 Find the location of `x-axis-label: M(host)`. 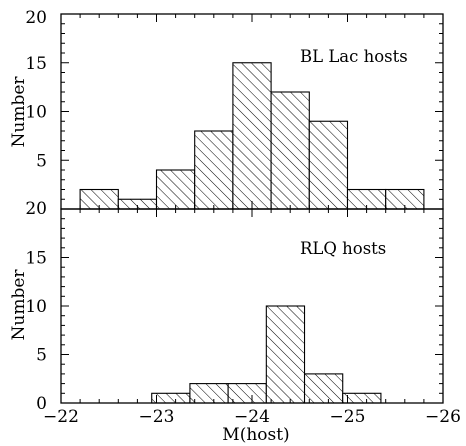

x-axis-label: M(host) is located at coordinates (255, 435).